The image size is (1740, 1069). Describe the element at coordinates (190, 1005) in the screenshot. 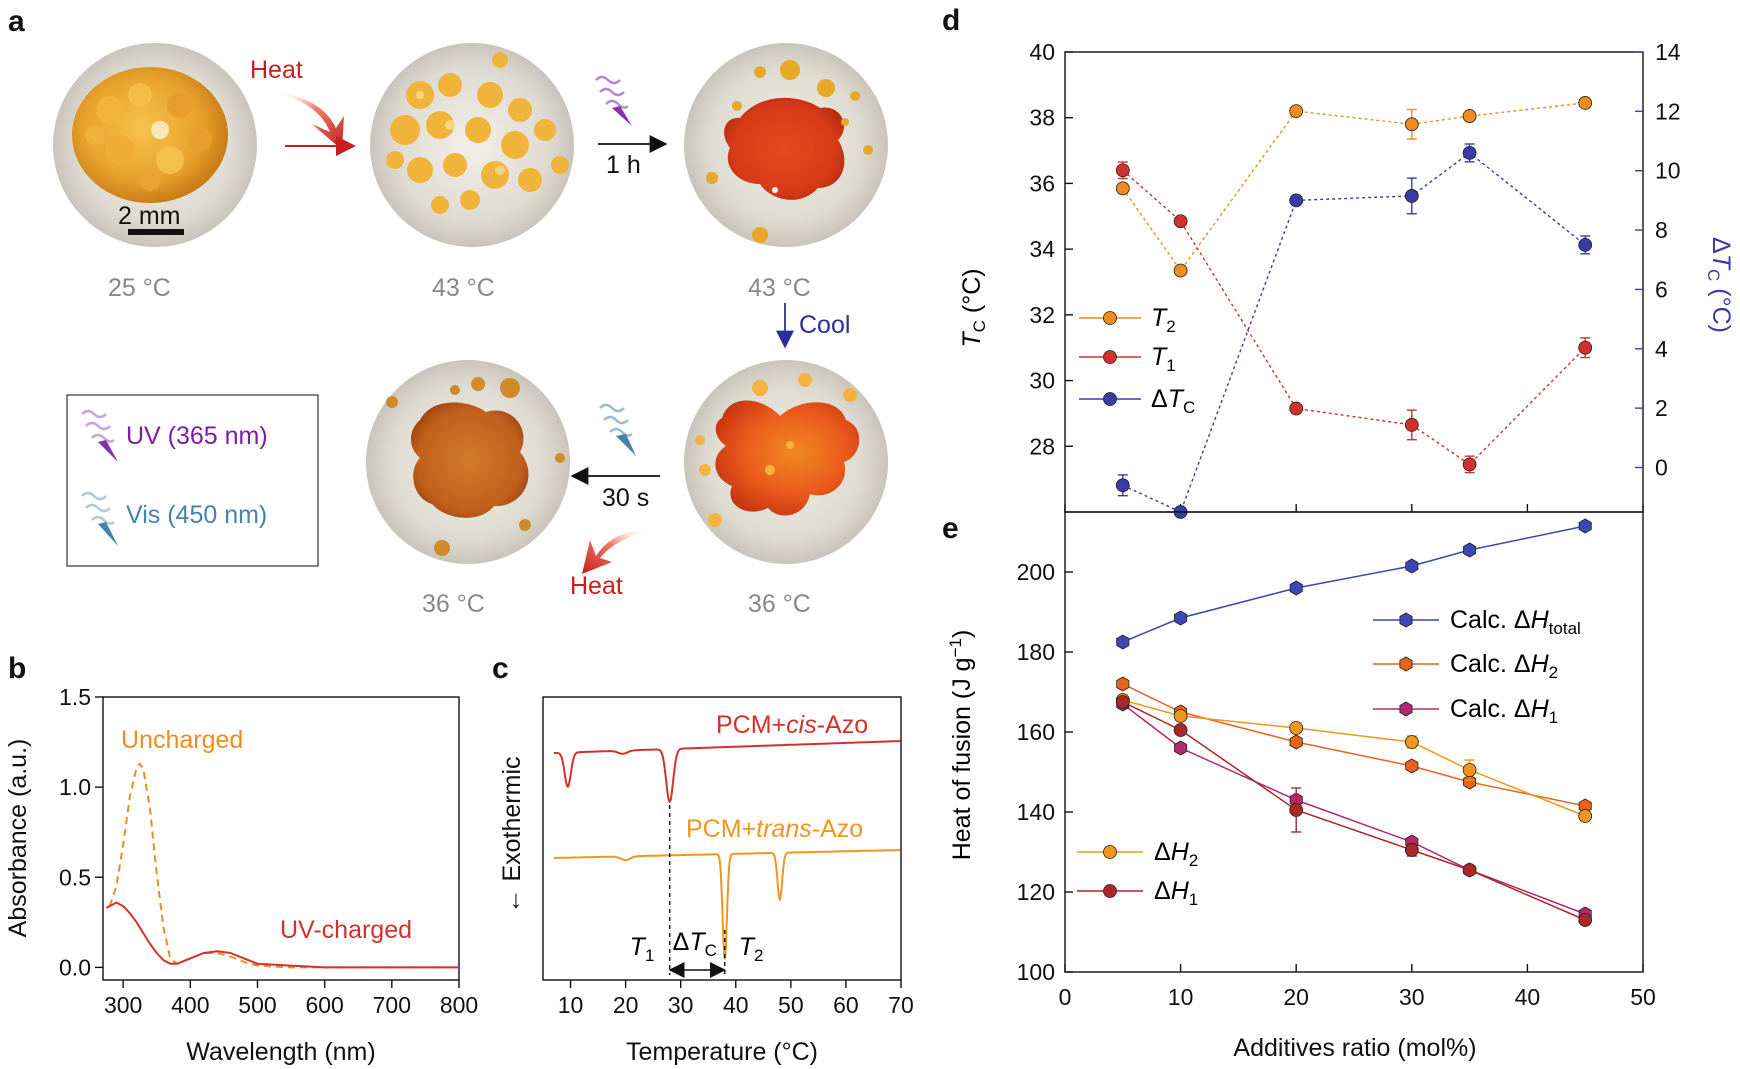

I see `b-xtick-label: 400` at that location.